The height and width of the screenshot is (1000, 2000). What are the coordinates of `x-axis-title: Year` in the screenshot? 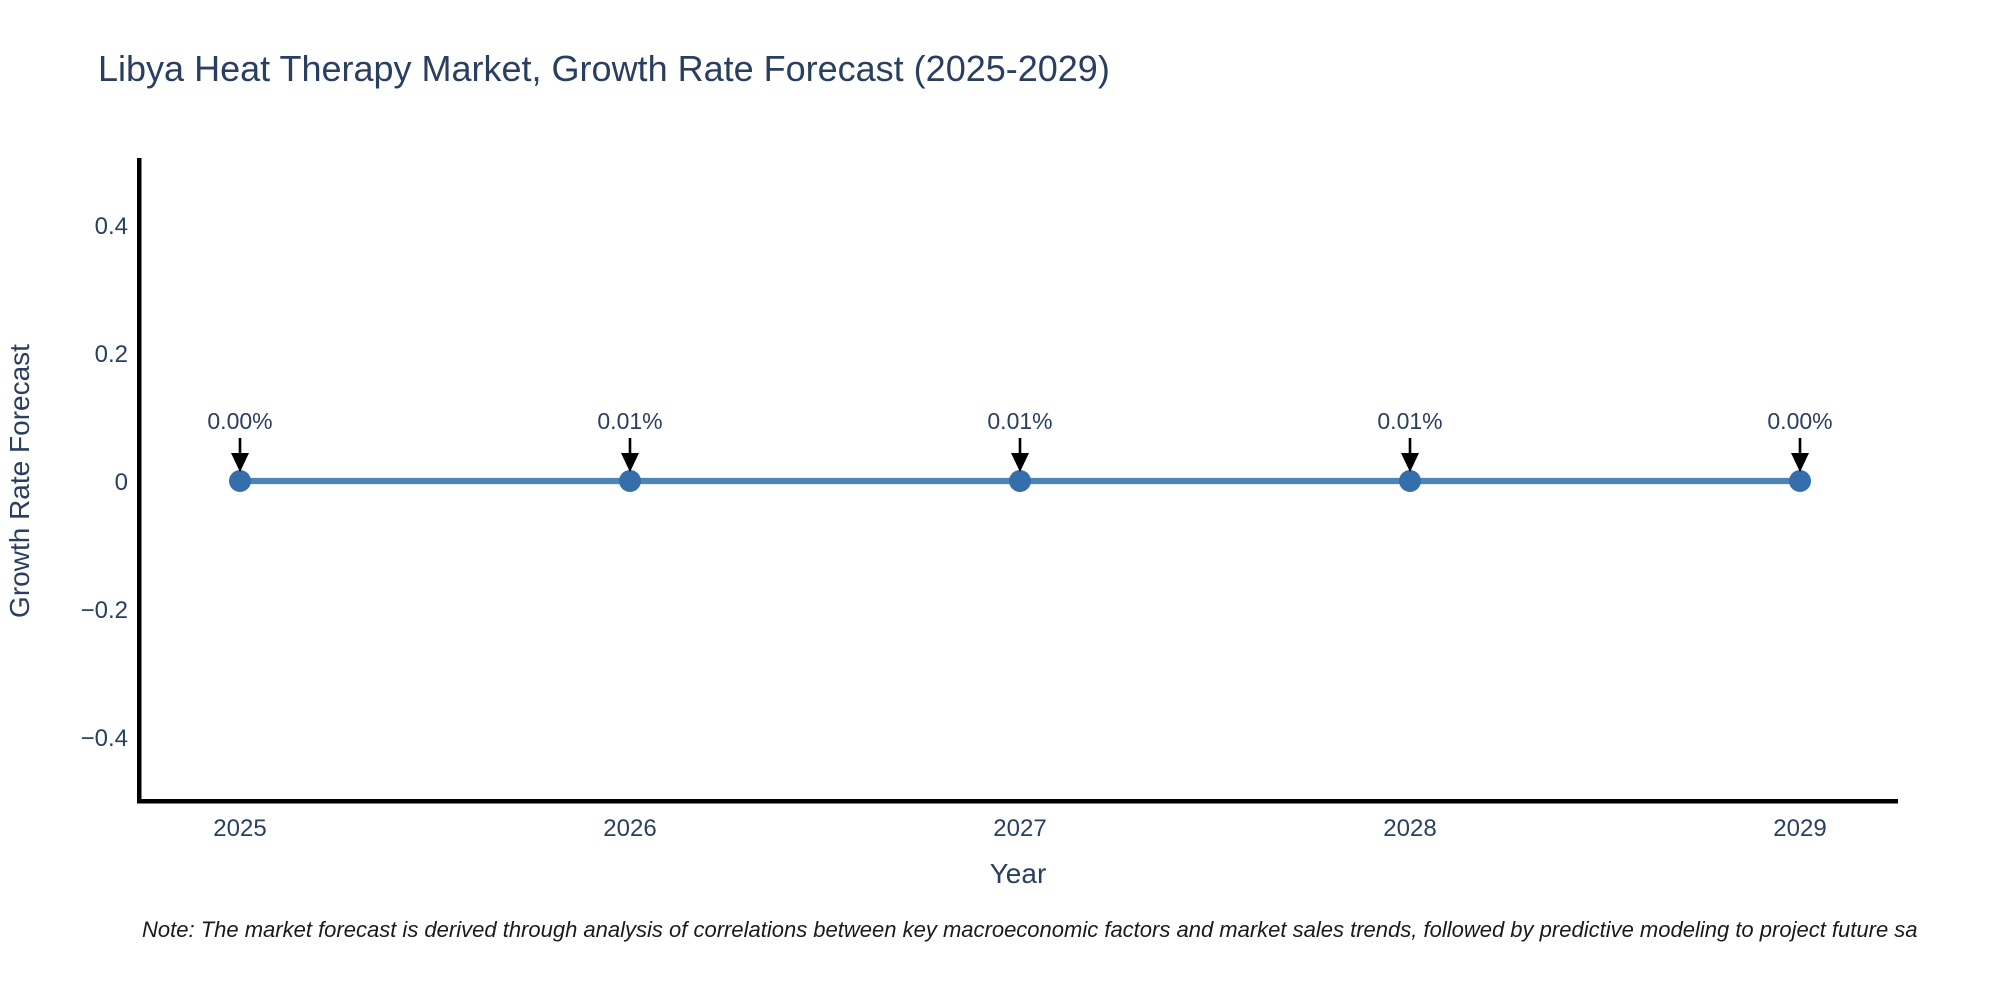 It's located at (1018, 873).